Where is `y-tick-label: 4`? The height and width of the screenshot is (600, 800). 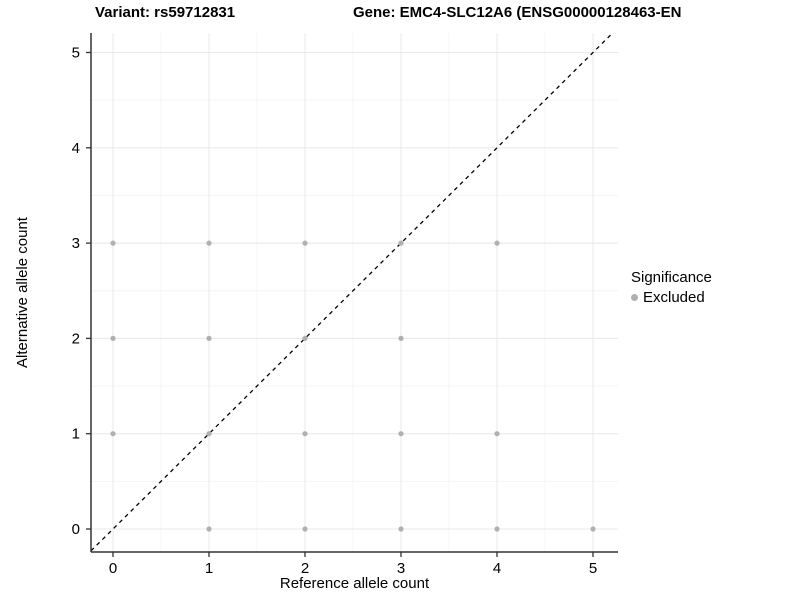
y-tick-label: 4 is located at coordinates (76, 148).